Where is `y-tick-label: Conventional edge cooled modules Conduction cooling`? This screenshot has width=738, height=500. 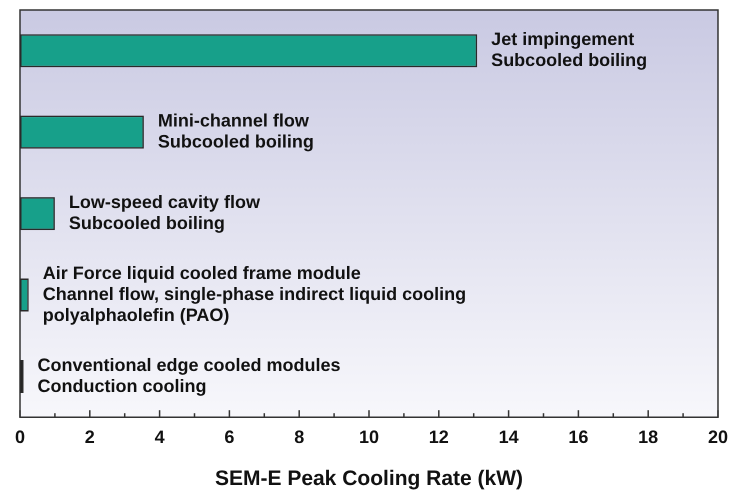
y-tick-label: Conventional edge cooled modules Conduction cooling is located at coordinates (189, 375).